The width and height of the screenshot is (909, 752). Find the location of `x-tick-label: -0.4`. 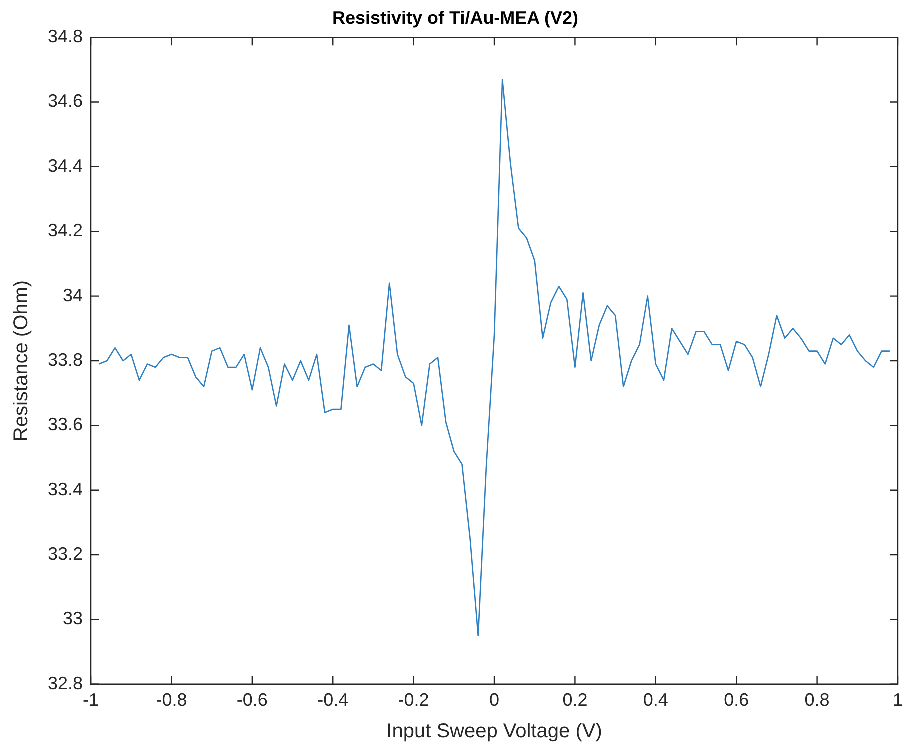

x-tick-label: -0.4 is located at coordinates (333, 700).